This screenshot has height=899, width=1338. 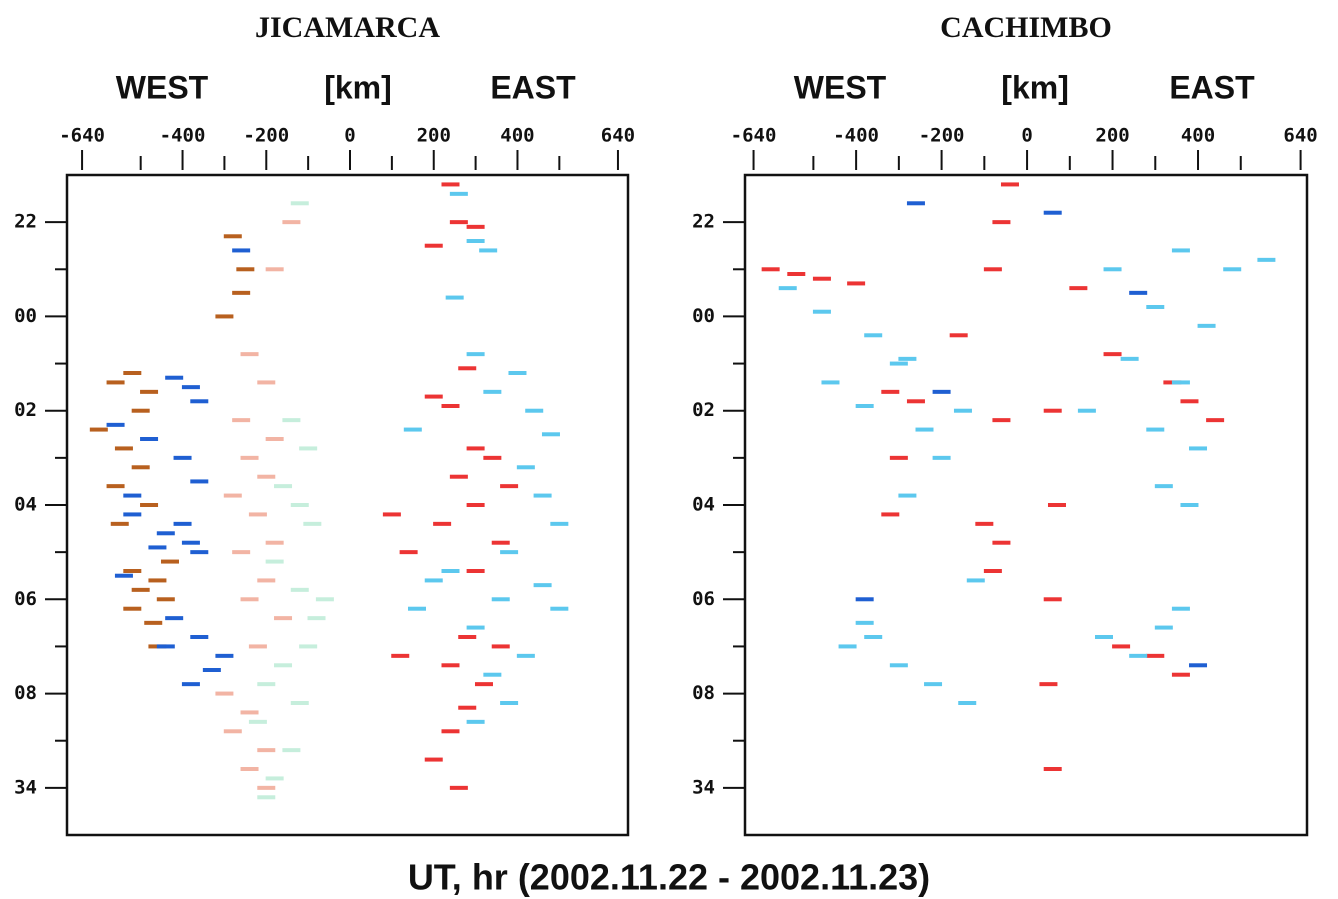 I want to click on x-tick-label: -640, so click(x=754, y=136).